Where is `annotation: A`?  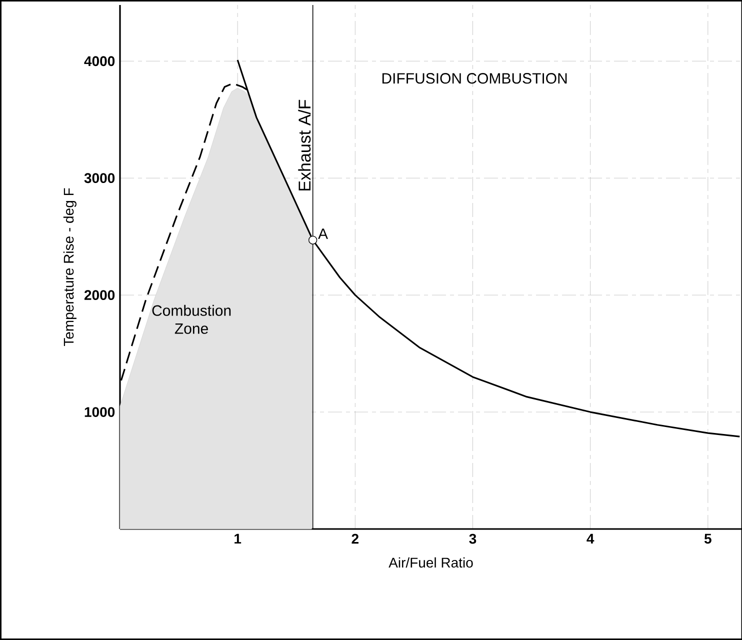
annotation: A is located at coordinates (323, 233).